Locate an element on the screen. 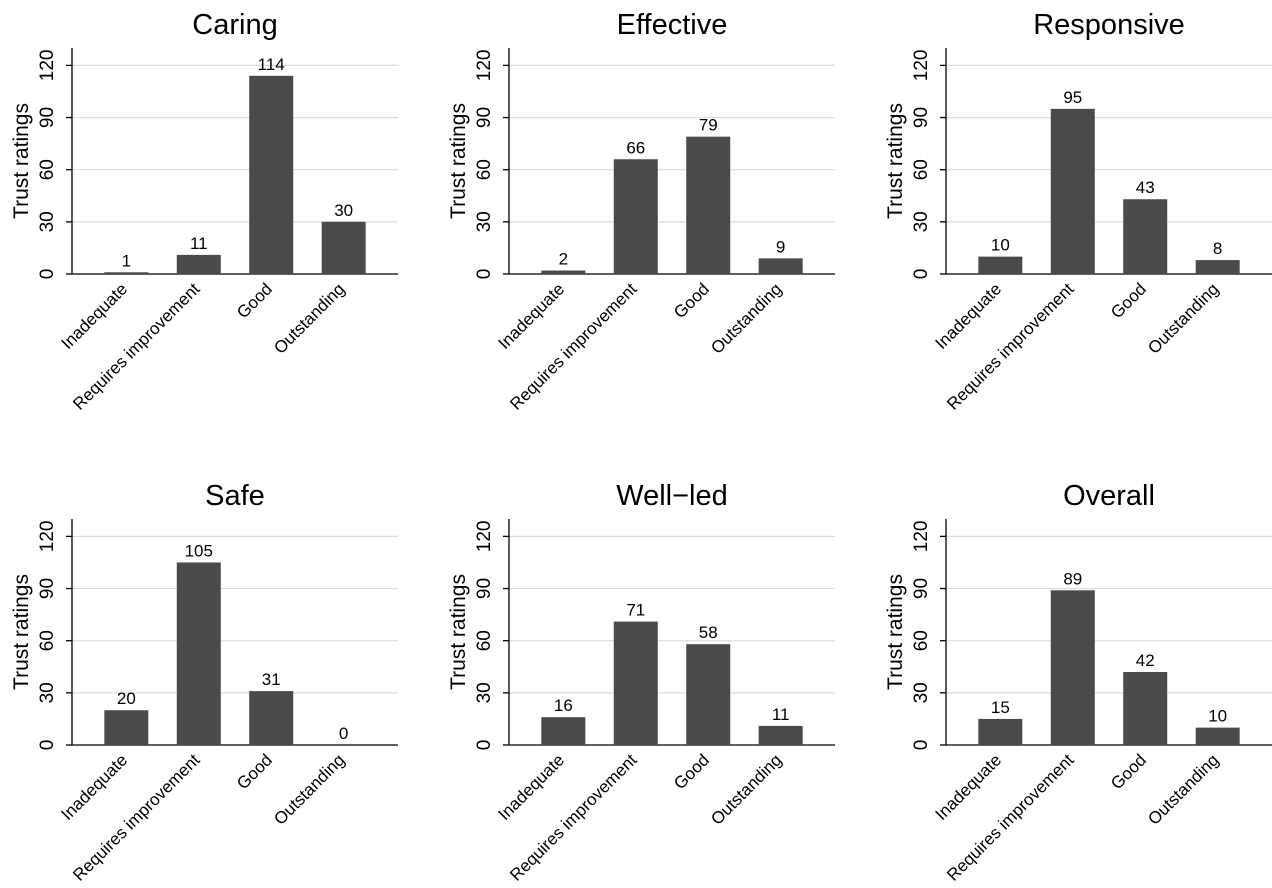  data-label: 114 is located at coordinates (271, 64).